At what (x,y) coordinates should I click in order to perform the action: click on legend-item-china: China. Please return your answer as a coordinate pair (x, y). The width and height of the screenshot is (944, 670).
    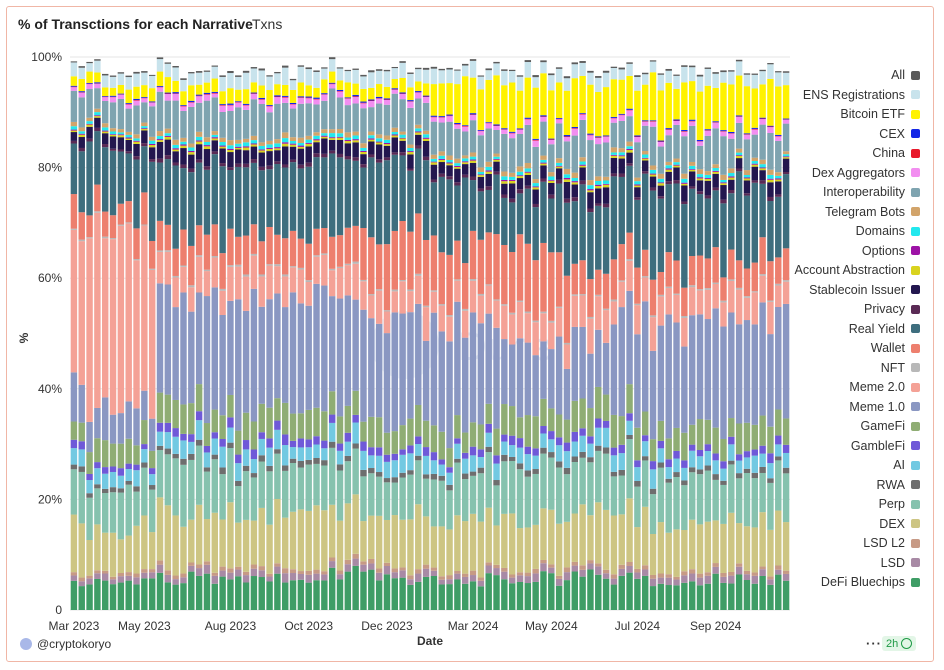
    Looking at the image, I should click on (896, 153).